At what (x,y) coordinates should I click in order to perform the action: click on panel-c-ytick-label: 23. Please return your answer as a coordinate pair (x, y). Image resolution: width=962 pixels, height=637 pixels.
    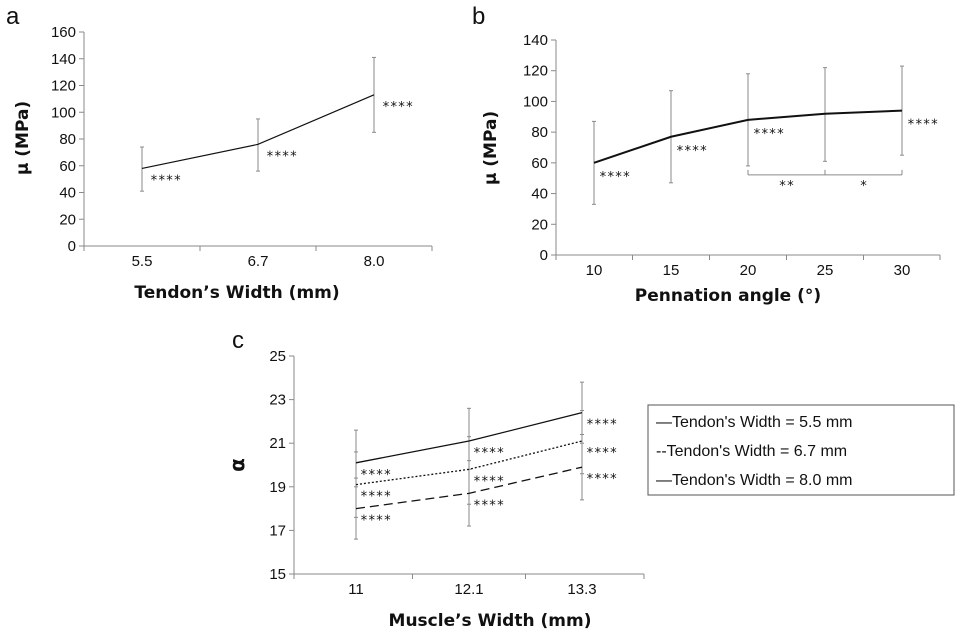
    Looking at the image, I should click on (277, 400).